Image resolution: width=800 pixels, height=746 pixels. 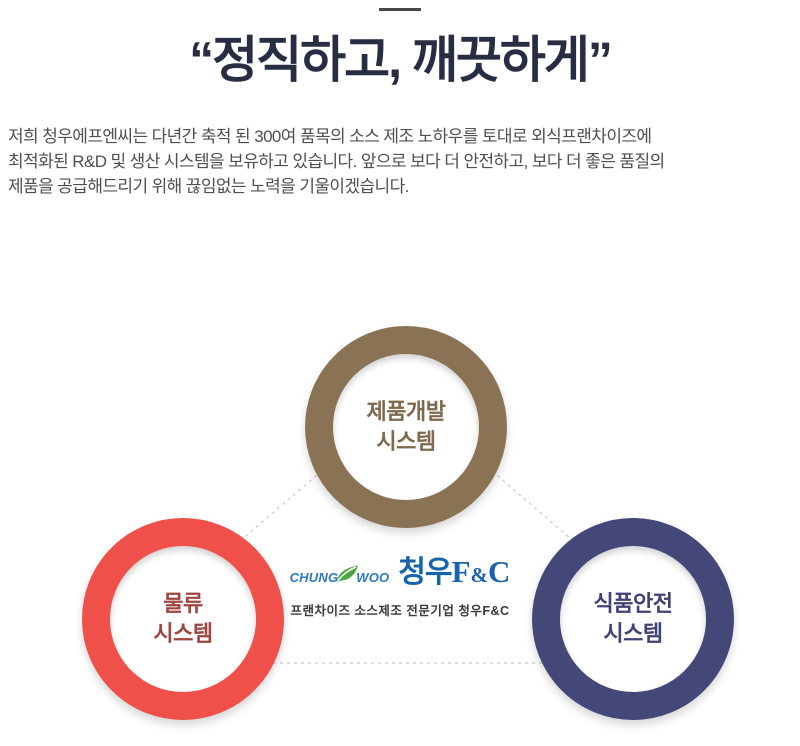 What do you see at coordinates (479, 575) in the screenshot?
I see `logo-text-ampersand: &` at bounding box center [479, 575].